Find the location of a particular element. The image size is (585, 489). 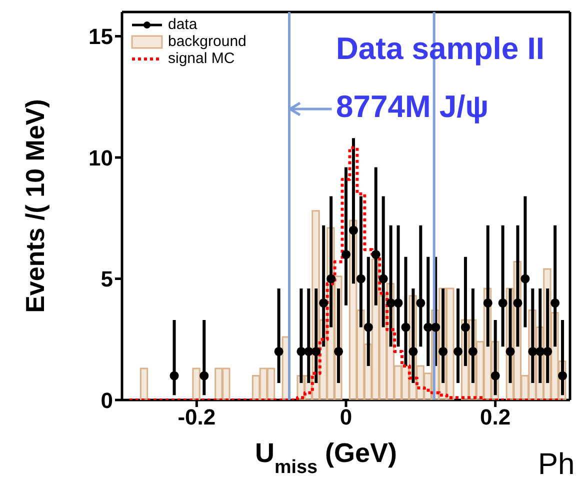

x-axis-title: U$_{miss}$ (GeV) is located at coordinates (326, 458).